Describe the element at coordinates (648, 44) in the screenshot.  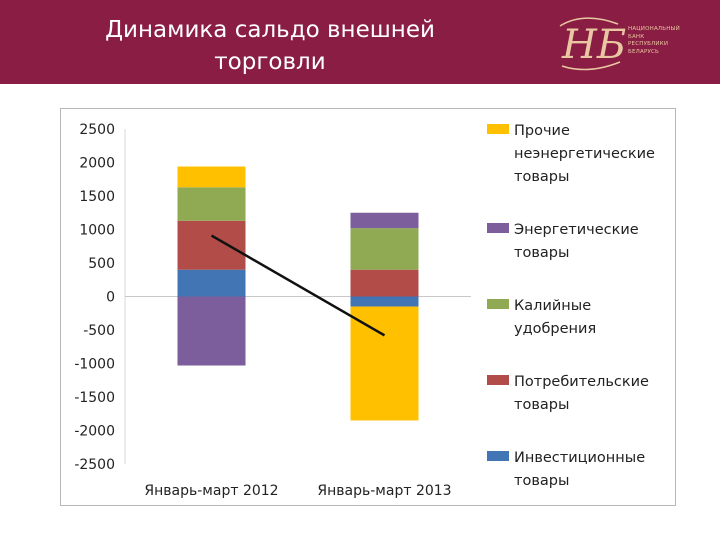
I see `logo-line: РЕСПУБЛИКИ` at that location.